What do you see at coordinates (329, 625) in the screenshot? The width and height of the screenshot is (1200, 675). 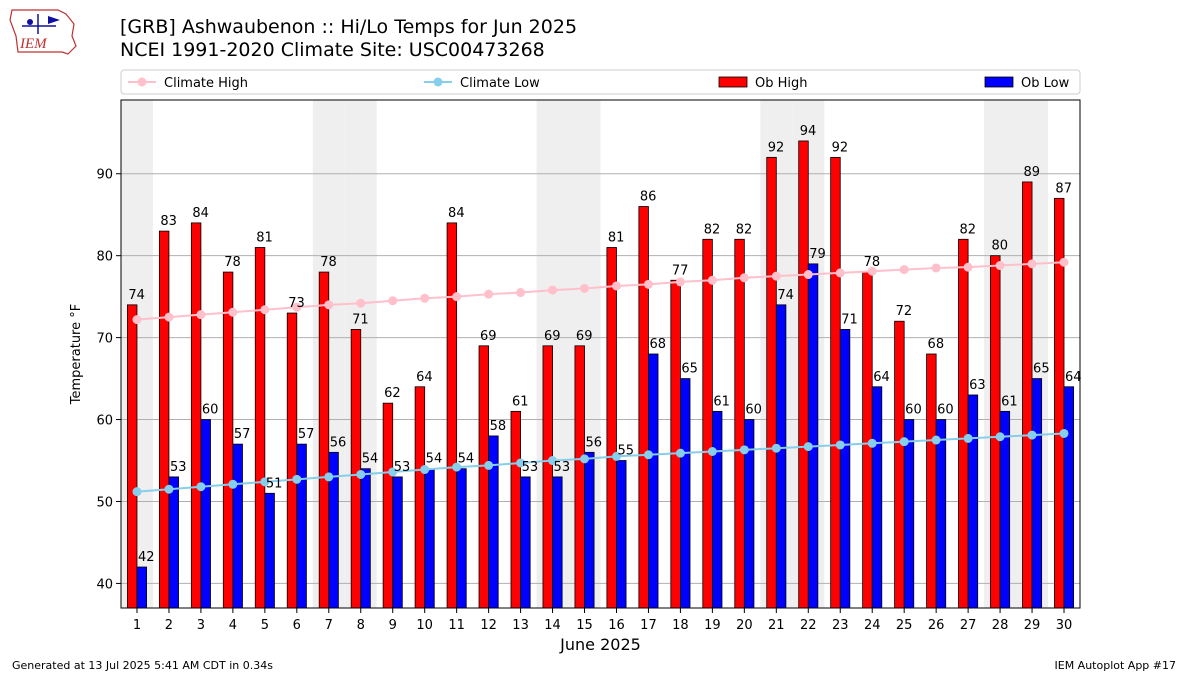 I see `x-tick-label: 7` at bounding box center [329, 625].